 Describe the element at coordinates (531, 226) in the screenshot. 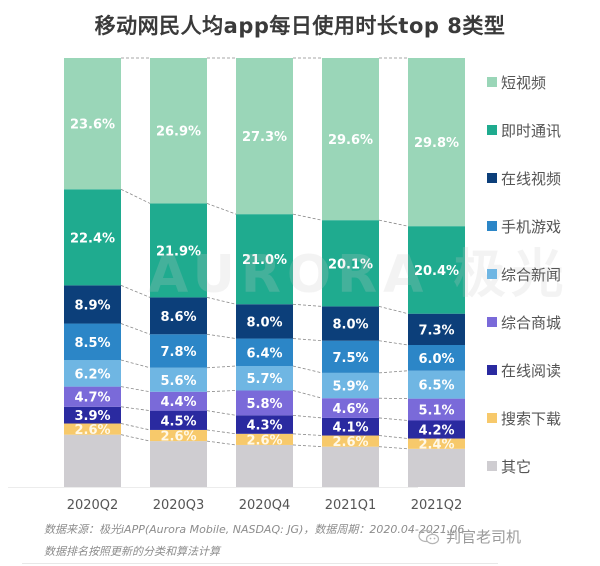

I see `legend-label: 手机游戏` at that location.